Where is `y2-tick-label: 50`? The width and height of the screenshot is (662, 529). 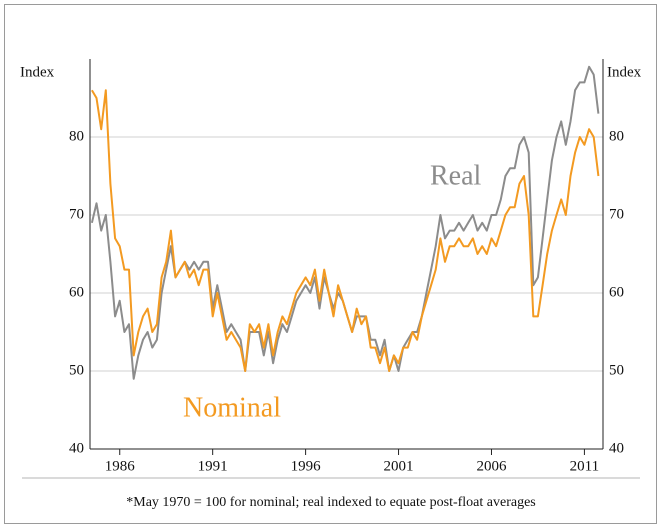 y2-tick-label: 50 is located at coordinates (616, 370).